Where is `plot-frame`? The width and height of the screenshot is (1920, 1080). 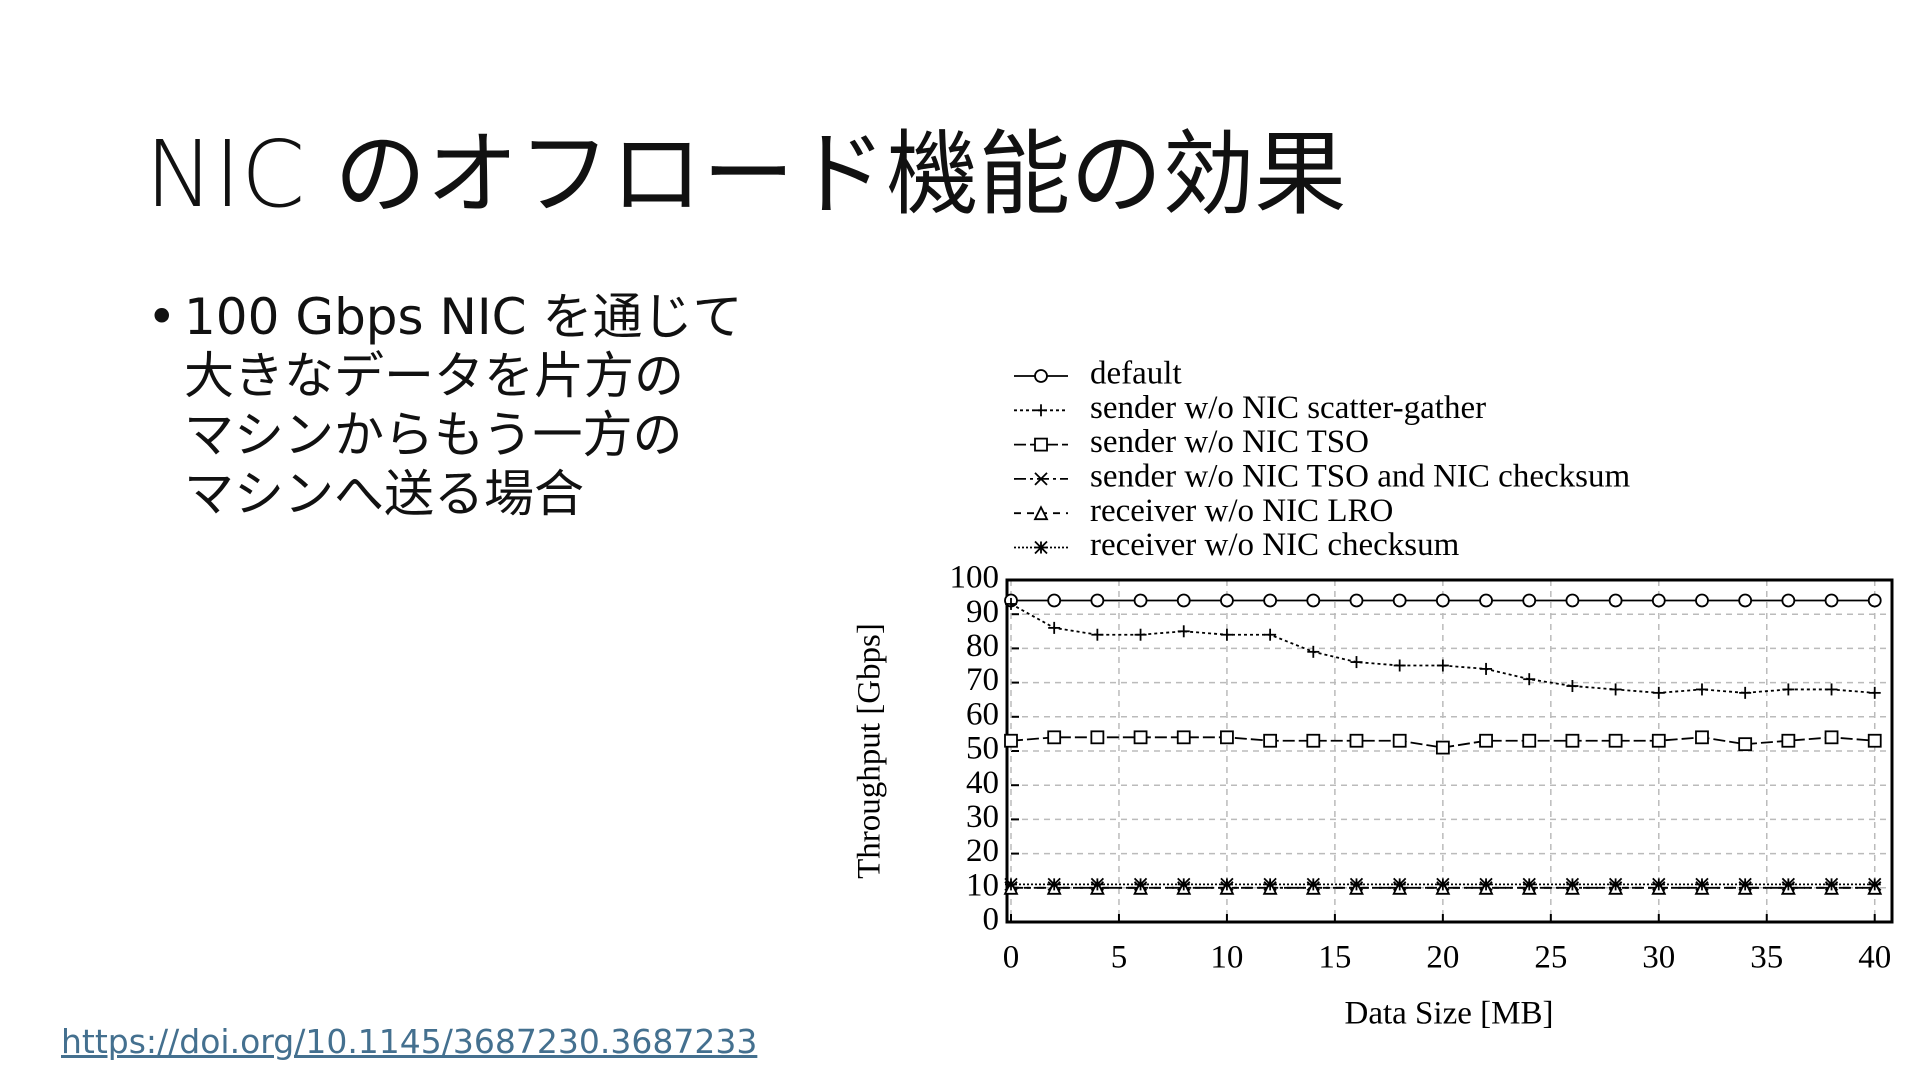 plot-frame is located at coordinates (1449, 751).